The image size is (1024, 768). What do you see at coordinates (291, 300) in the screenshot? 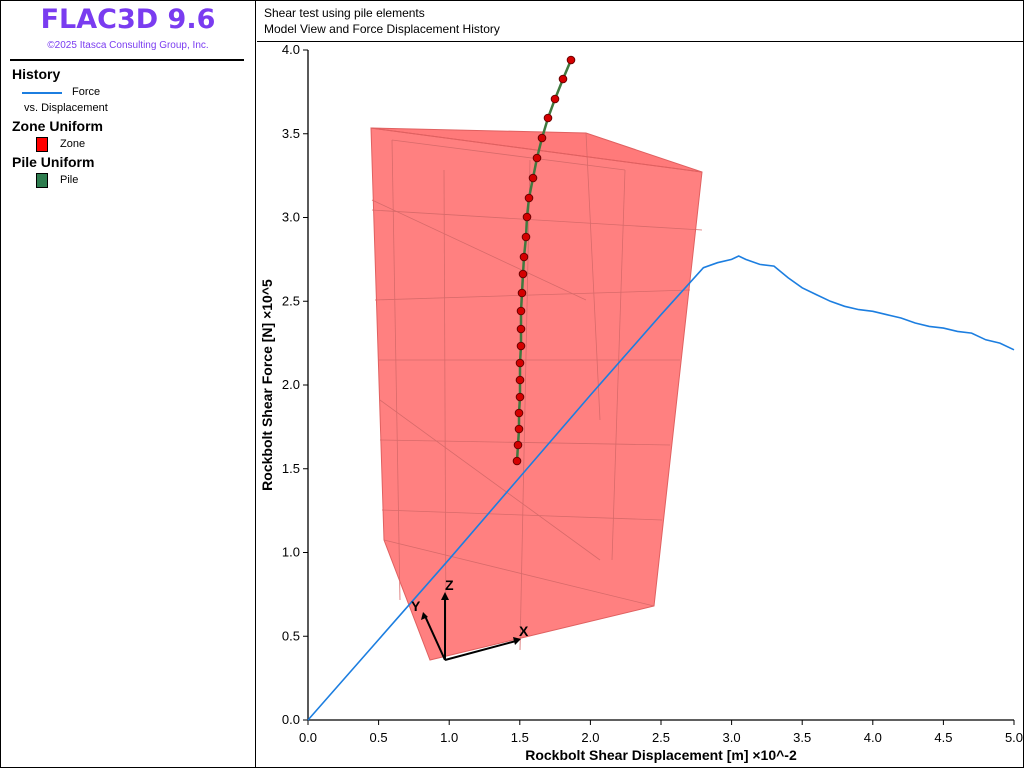
I see `y-tick-label: 2.5` at bounding box center [291, 300].